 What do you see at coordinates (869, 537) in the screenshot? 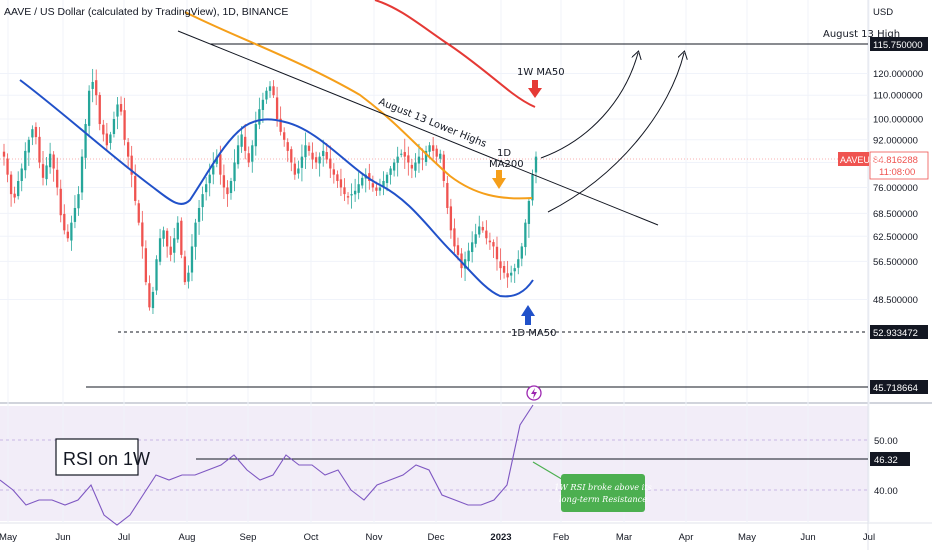
I see `time-tick-label: Jul` at bounding box center [869, 537].